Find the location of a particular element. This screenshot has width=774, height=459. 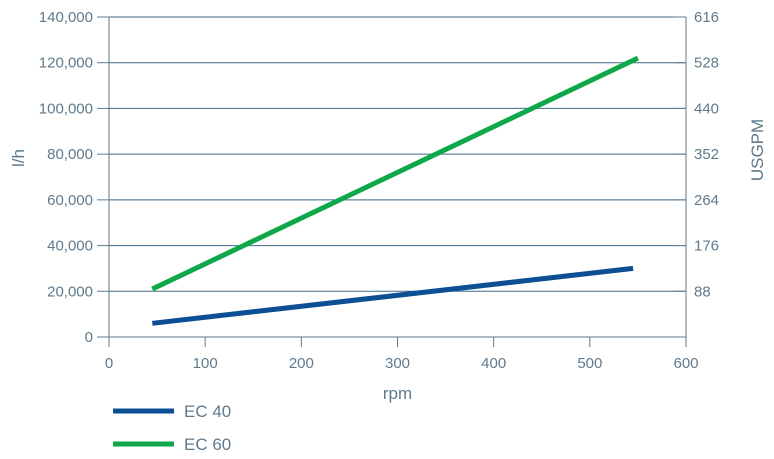

y2-tick-label: 176 is located at coordinates (706, 246).